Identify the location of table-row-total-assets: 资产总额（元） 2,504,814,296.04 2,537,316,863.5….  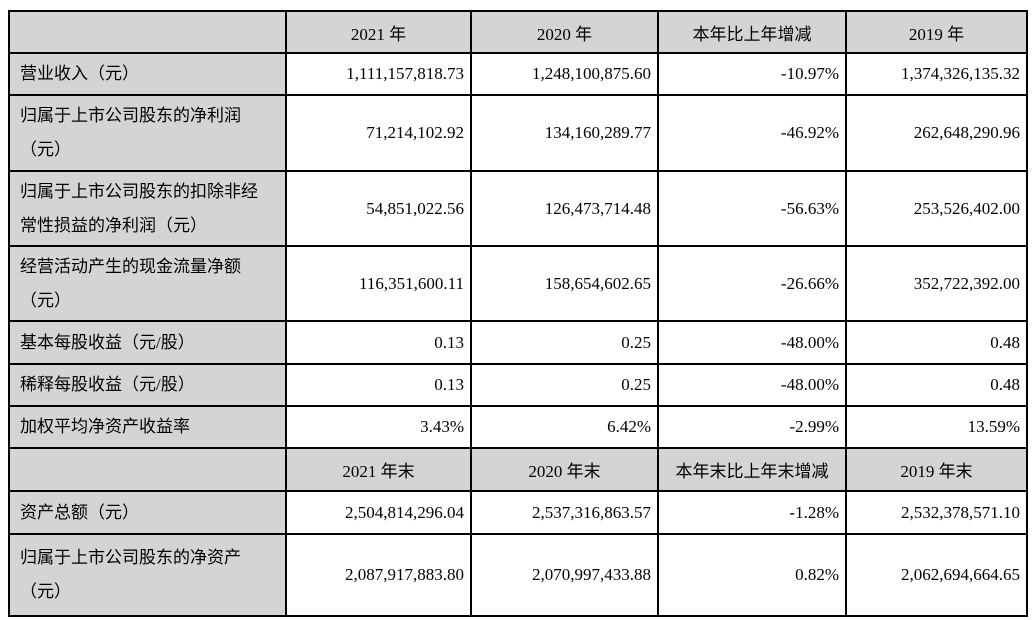
(518, 512).